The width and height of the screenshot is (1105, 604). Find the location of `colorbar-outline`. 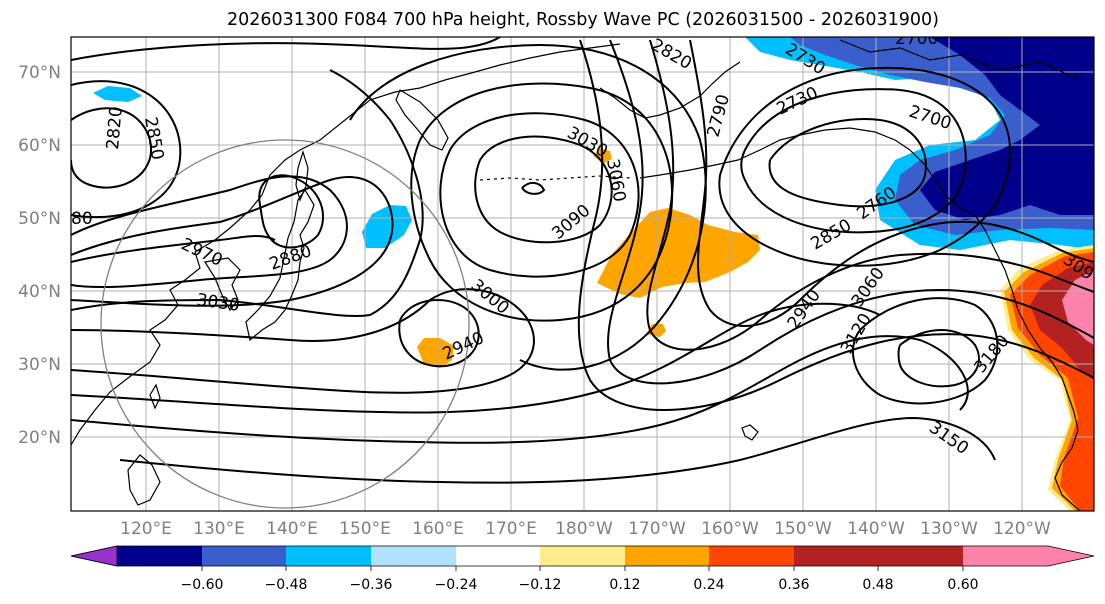

colorbar-outline is located at coordinates (582, 556).